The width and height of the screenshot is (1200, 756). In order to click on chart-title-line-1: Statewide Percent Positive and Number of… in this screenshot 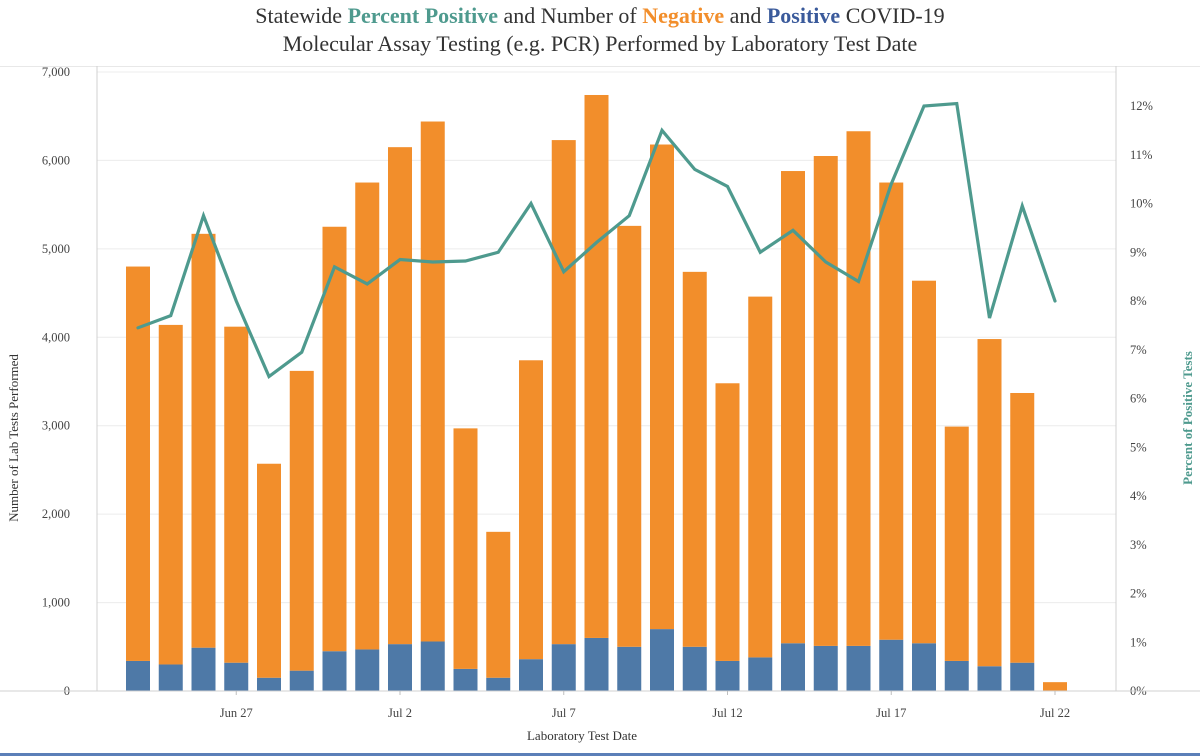, I will do `click(600, 16)`.